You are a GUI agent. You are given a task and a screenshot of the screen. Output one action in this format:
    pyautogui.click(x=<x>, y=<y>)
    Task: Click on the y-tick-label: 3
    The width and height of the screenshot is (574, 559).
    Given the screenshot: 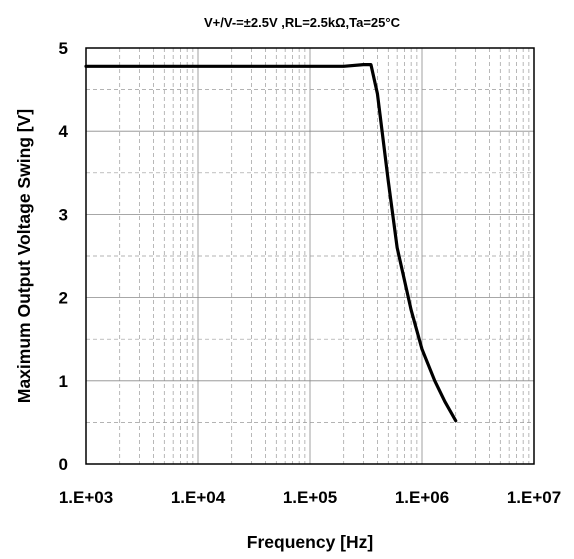 What is the action you would take?
    pyautogui.click(x=63, y=214)
    